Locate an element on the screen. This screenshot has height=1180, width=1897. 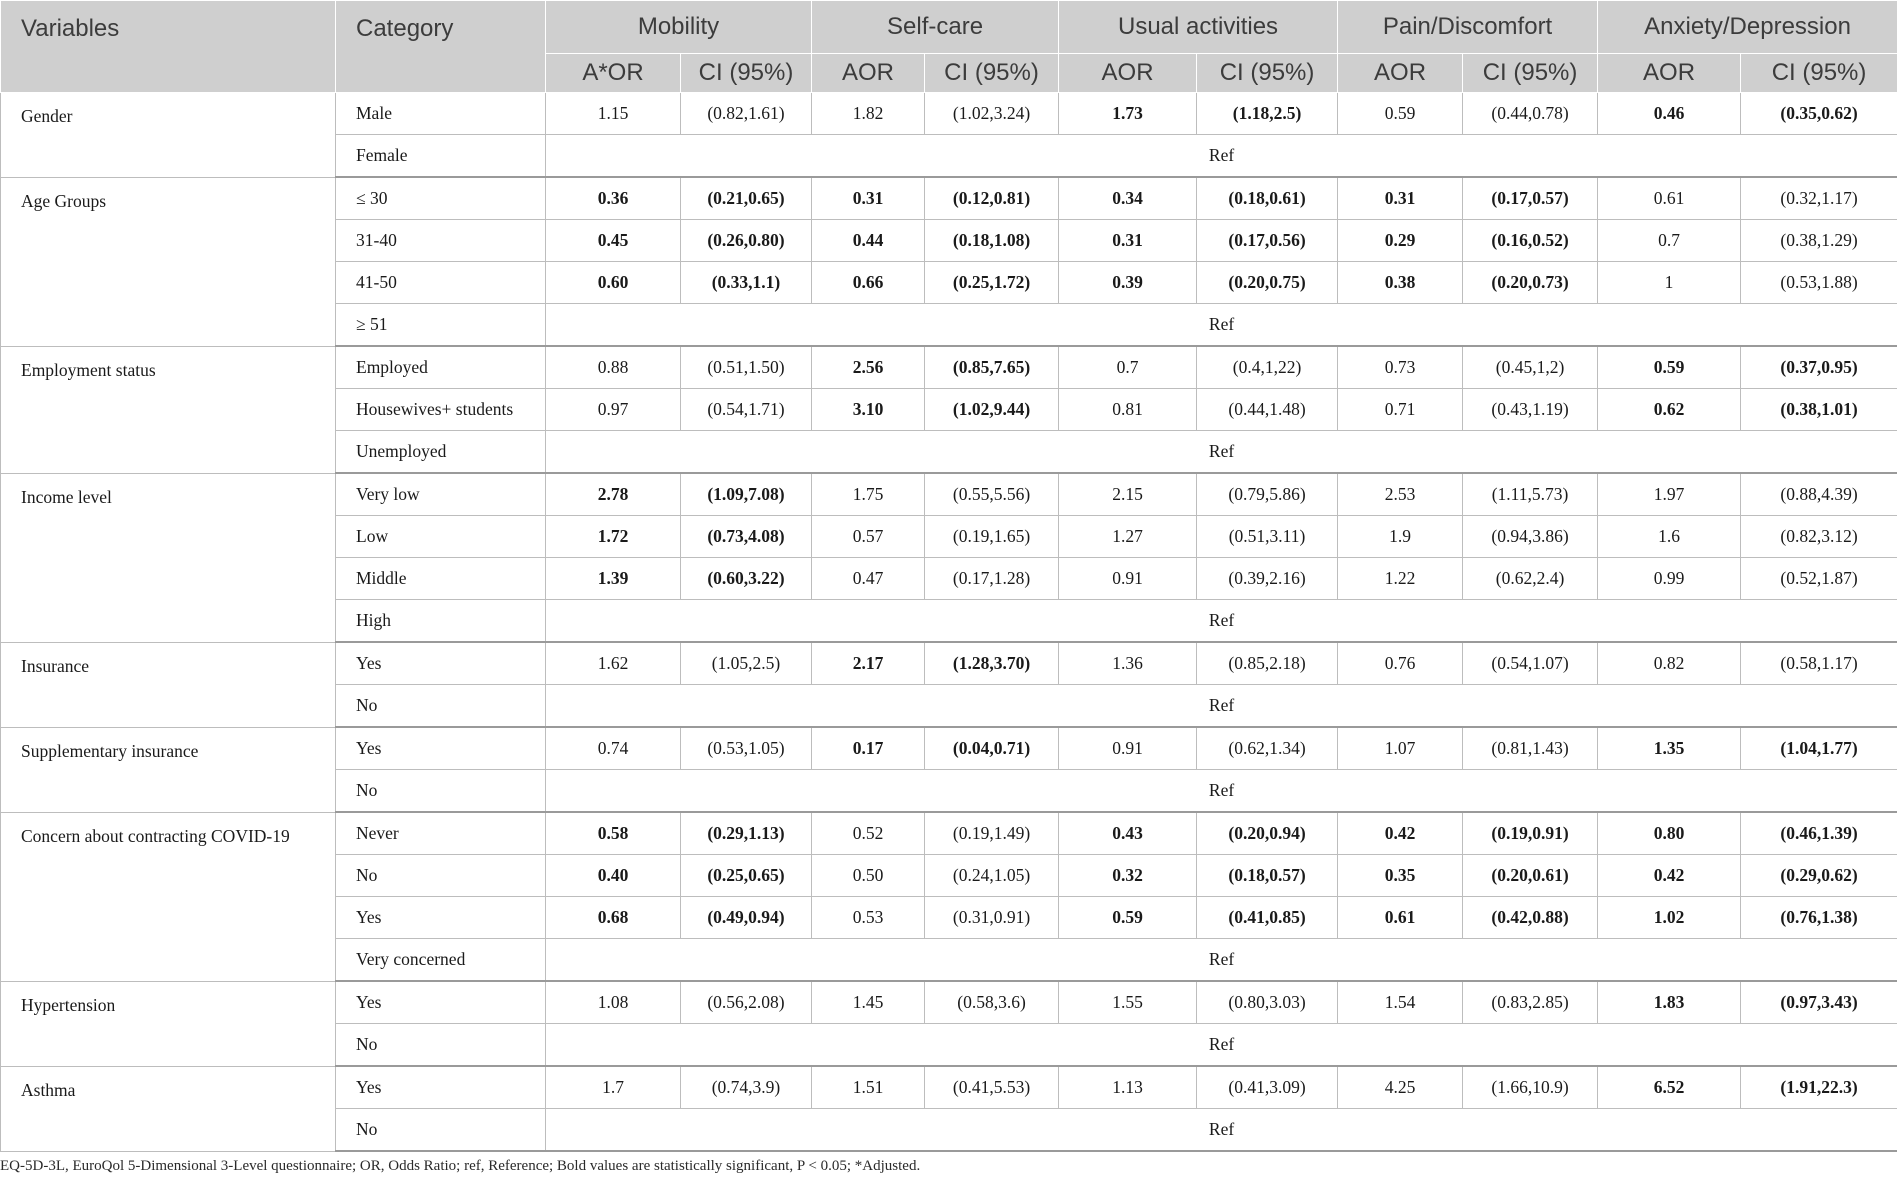
ci-cell: (0.16,0.52) is located at coordinates (1530, 240).